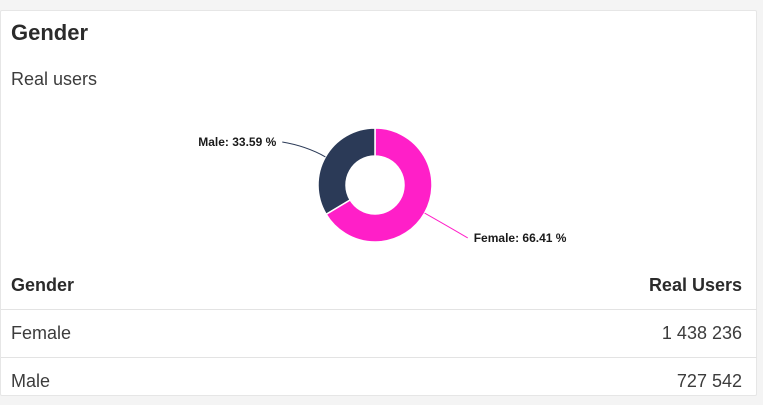 This screenshot has height=405, width=763. What do you see at coordinates (303, 149) in the screenshot?
I see `connector-male` at bounding box center [303, 149].